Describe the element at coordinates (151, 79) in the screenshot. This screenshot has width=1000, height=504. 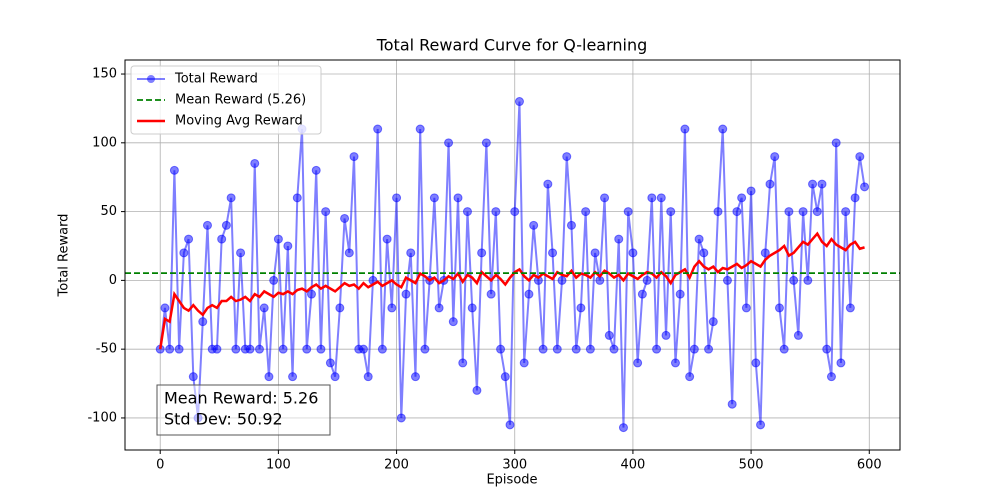
I see `legend-swatch` at that location.